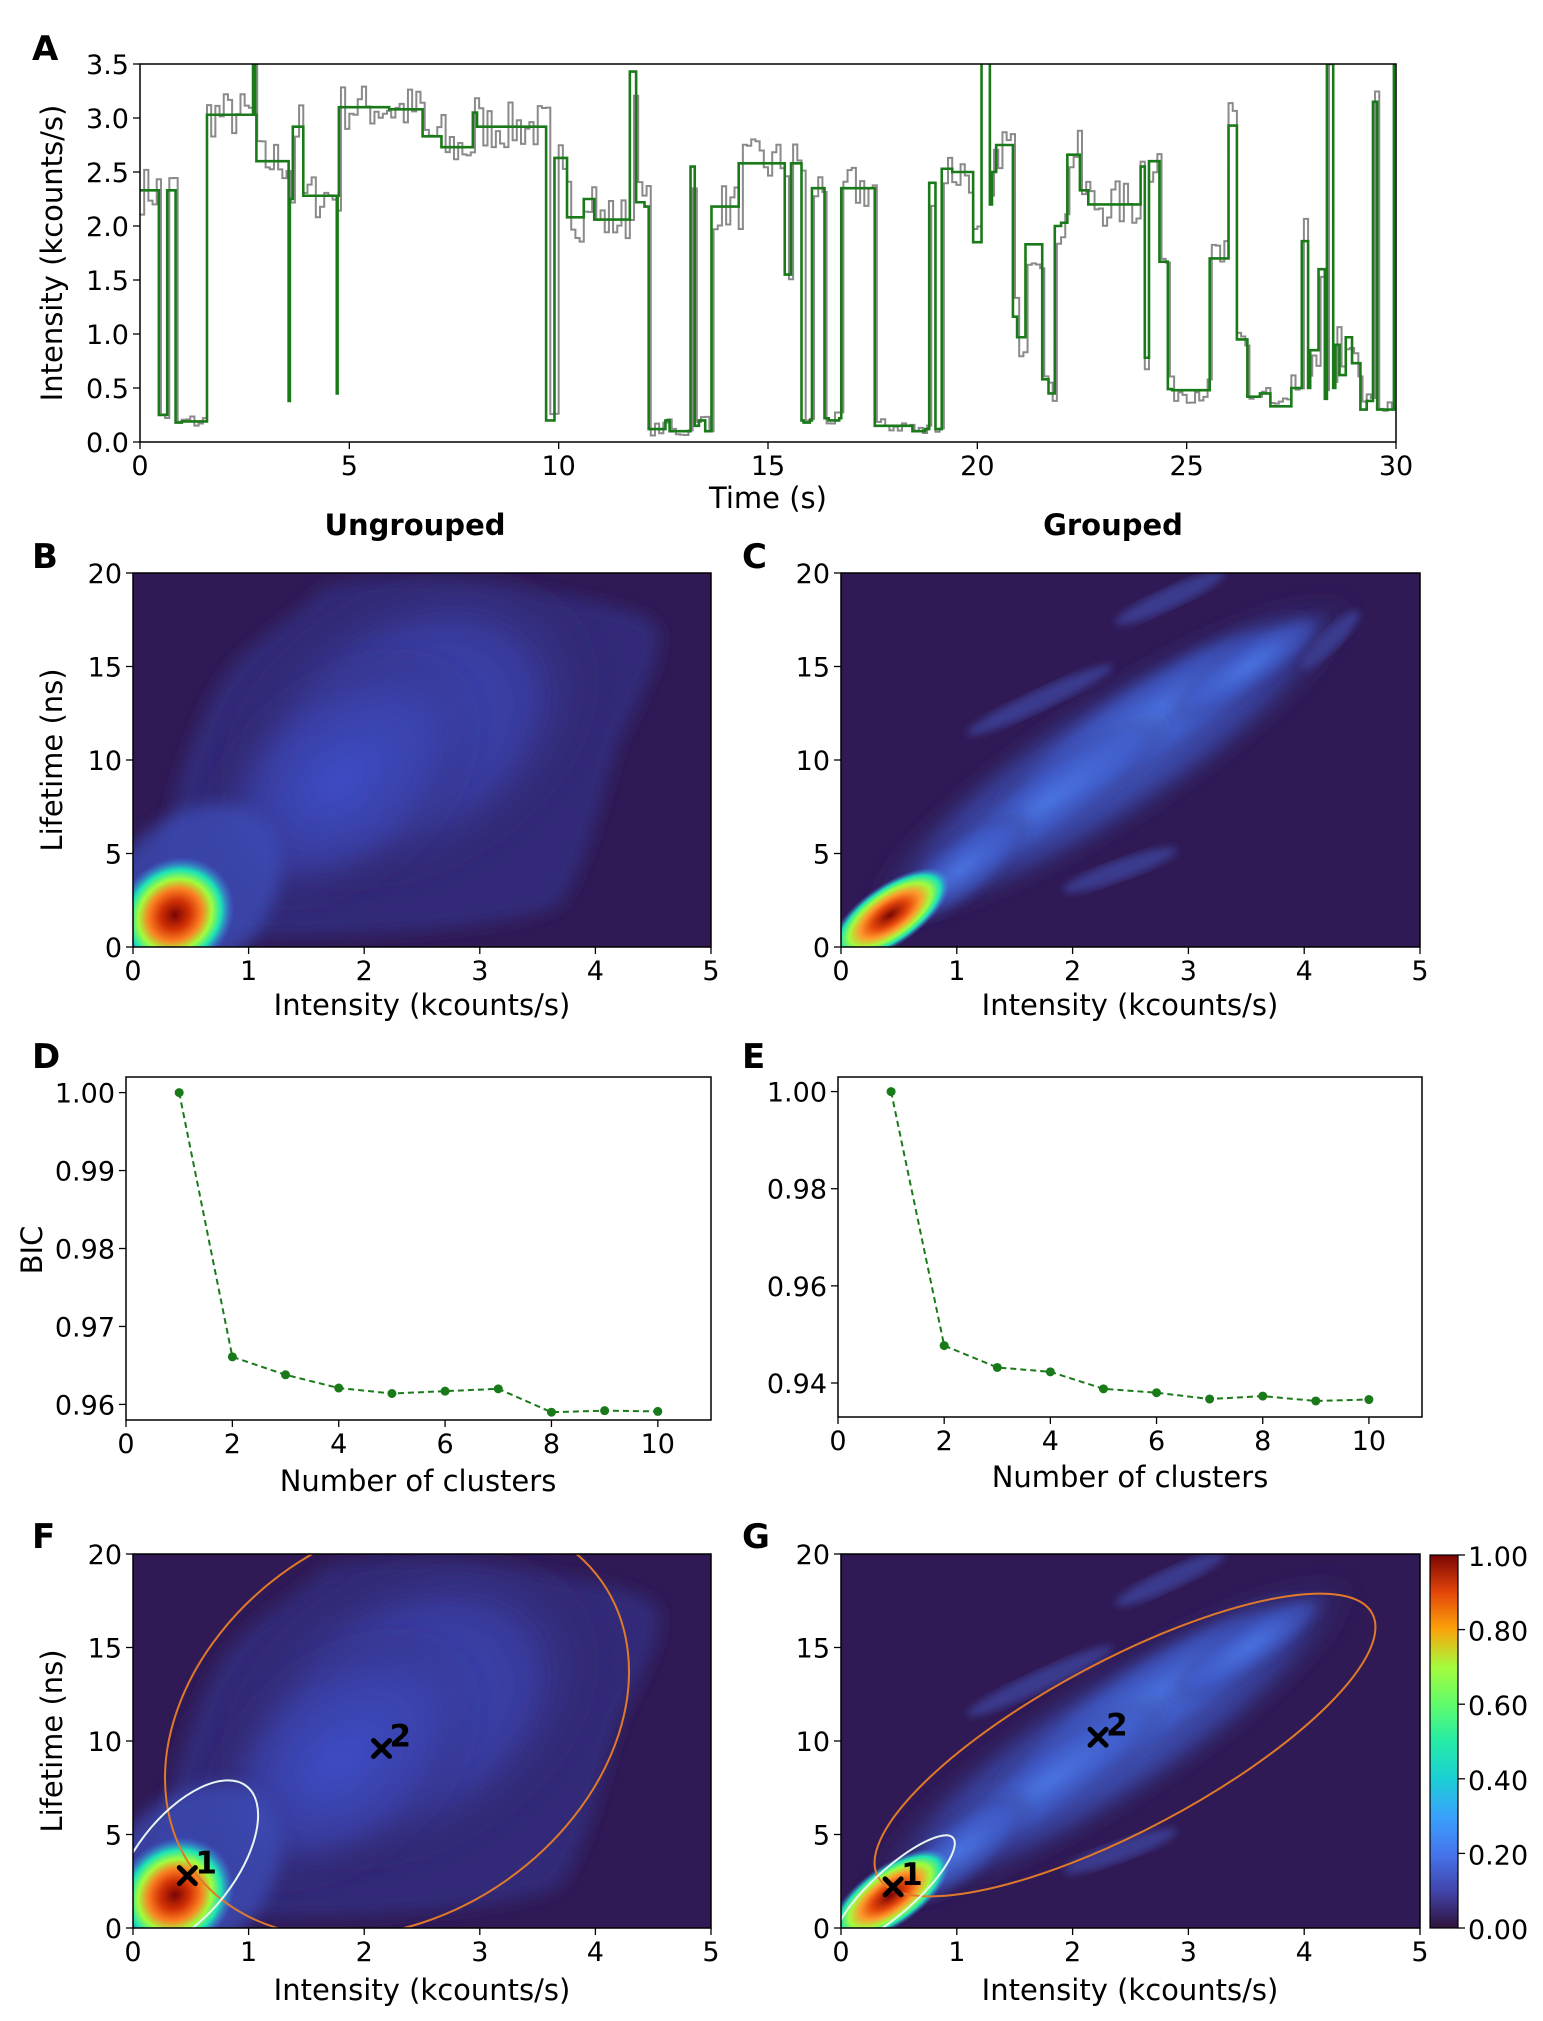 Image resolution: width=1543 pixels, height=2021 pixels. I want to click on y-tick-label: 0.97, so click(85, 1327).